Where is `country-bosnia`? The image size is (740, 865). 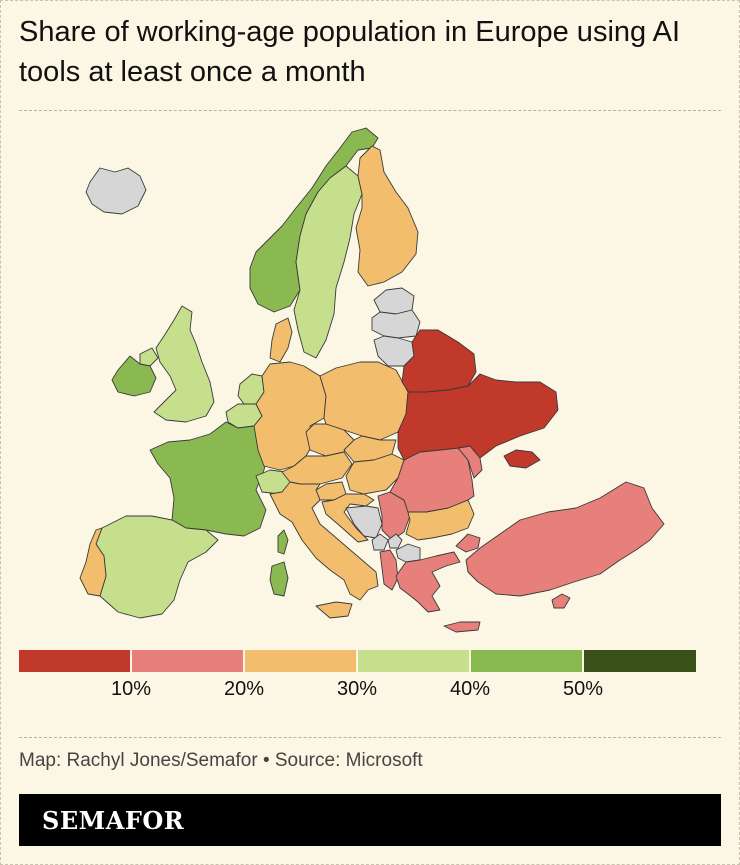 country-bosnia is located at coordinates (364, 522).